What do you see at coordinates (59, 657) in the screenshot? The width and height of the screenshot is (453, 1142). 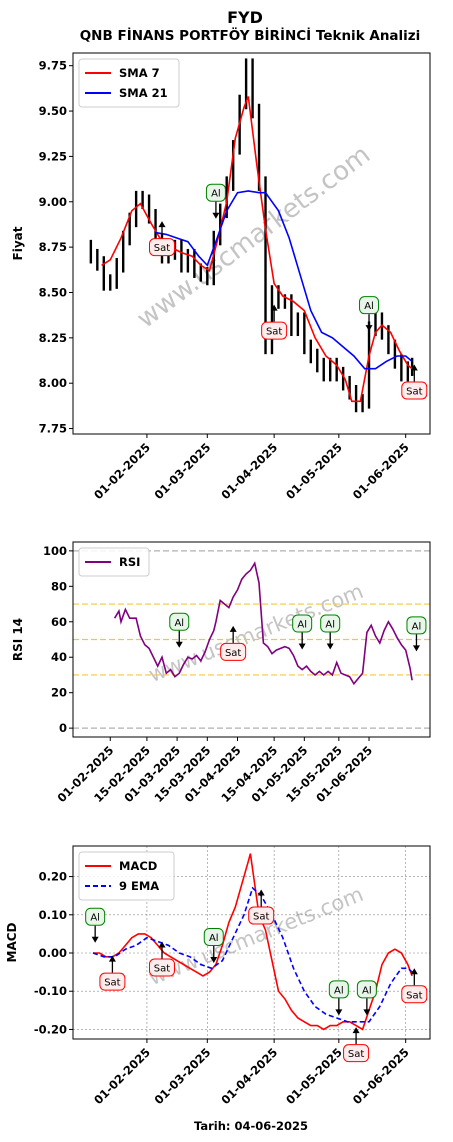 I see `y-tick-label: 40` at bounding box center [59, 657].